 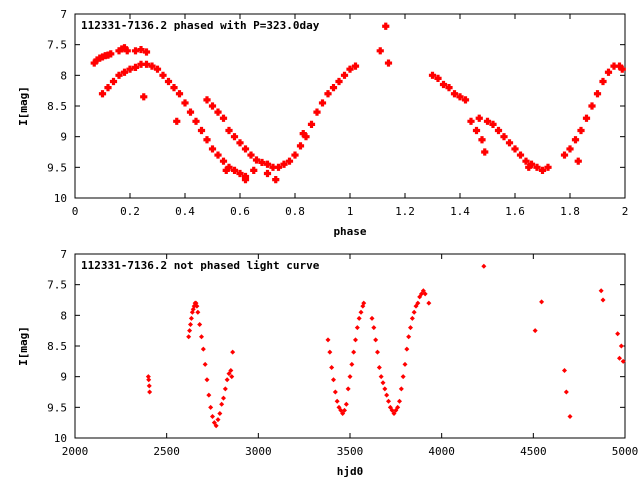 I want to click on y-tick-label: 9, so click(x=63, y=377).